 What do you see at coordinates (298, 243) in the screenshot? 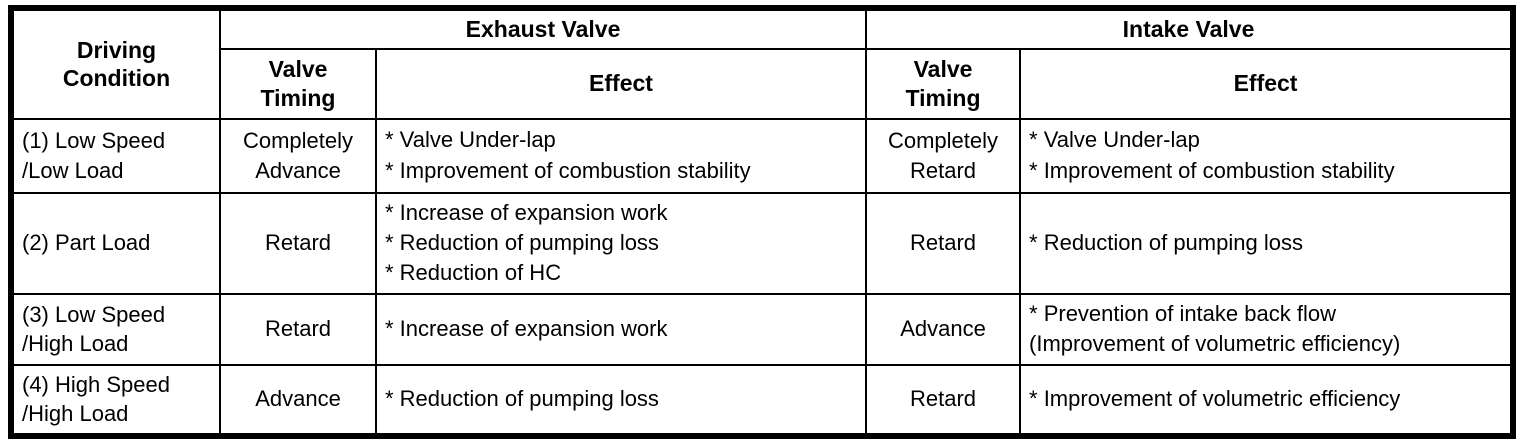
I see `row-2-exhaust-timing: Retard` at bounding box center [298, 243].